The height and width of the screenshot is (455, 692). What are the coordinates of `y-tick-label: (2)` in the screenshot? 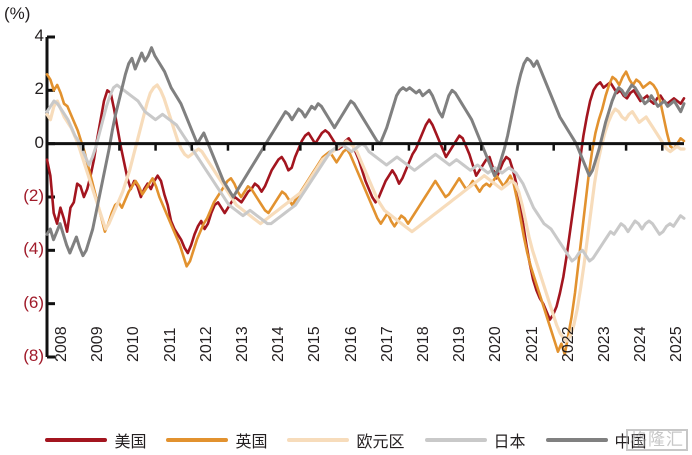 It's located at (33, 195).